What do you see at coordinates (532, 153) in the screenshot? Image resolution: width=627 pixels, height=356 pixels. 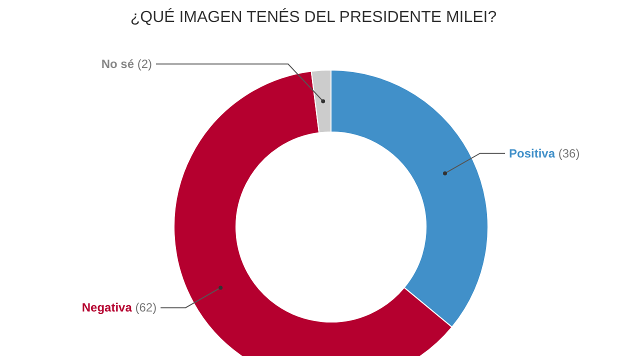 I see `slice-label: Positiva` at bounding box center [532, 153].